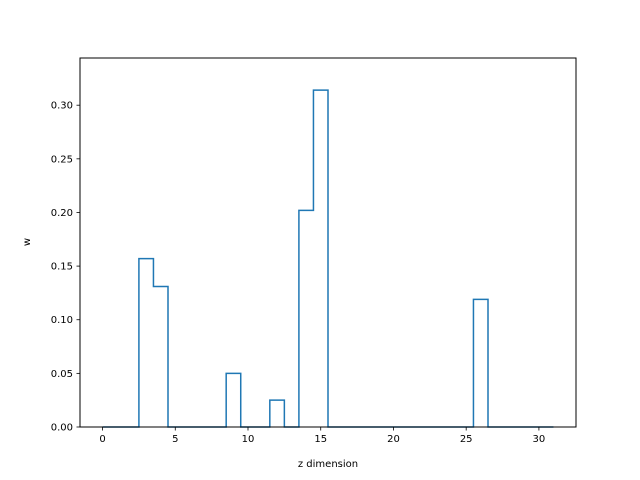  Describe the element at coordinates (328, 464) in the screenshot. I see `x-axis-label: z dimension` at that location.